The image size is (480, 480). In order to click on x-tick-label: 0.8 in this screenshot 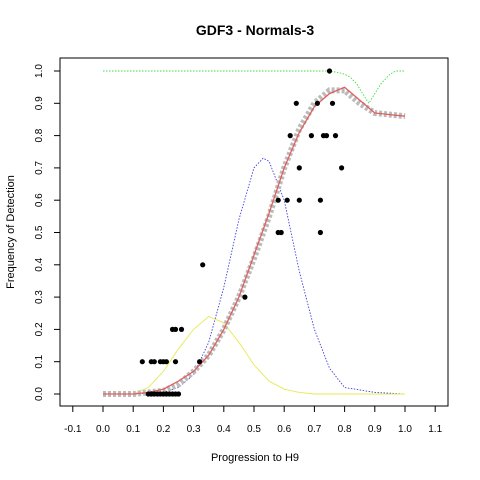, I will do `click(345, 429)`.